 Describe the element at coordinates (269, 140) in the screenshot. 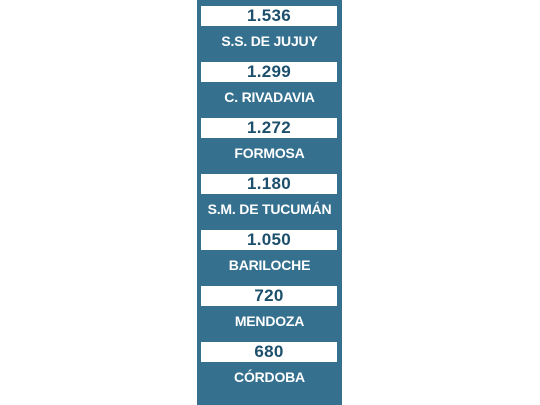

I see `ranking-entry-formosa: 1.272 FORMOSA` at that location.